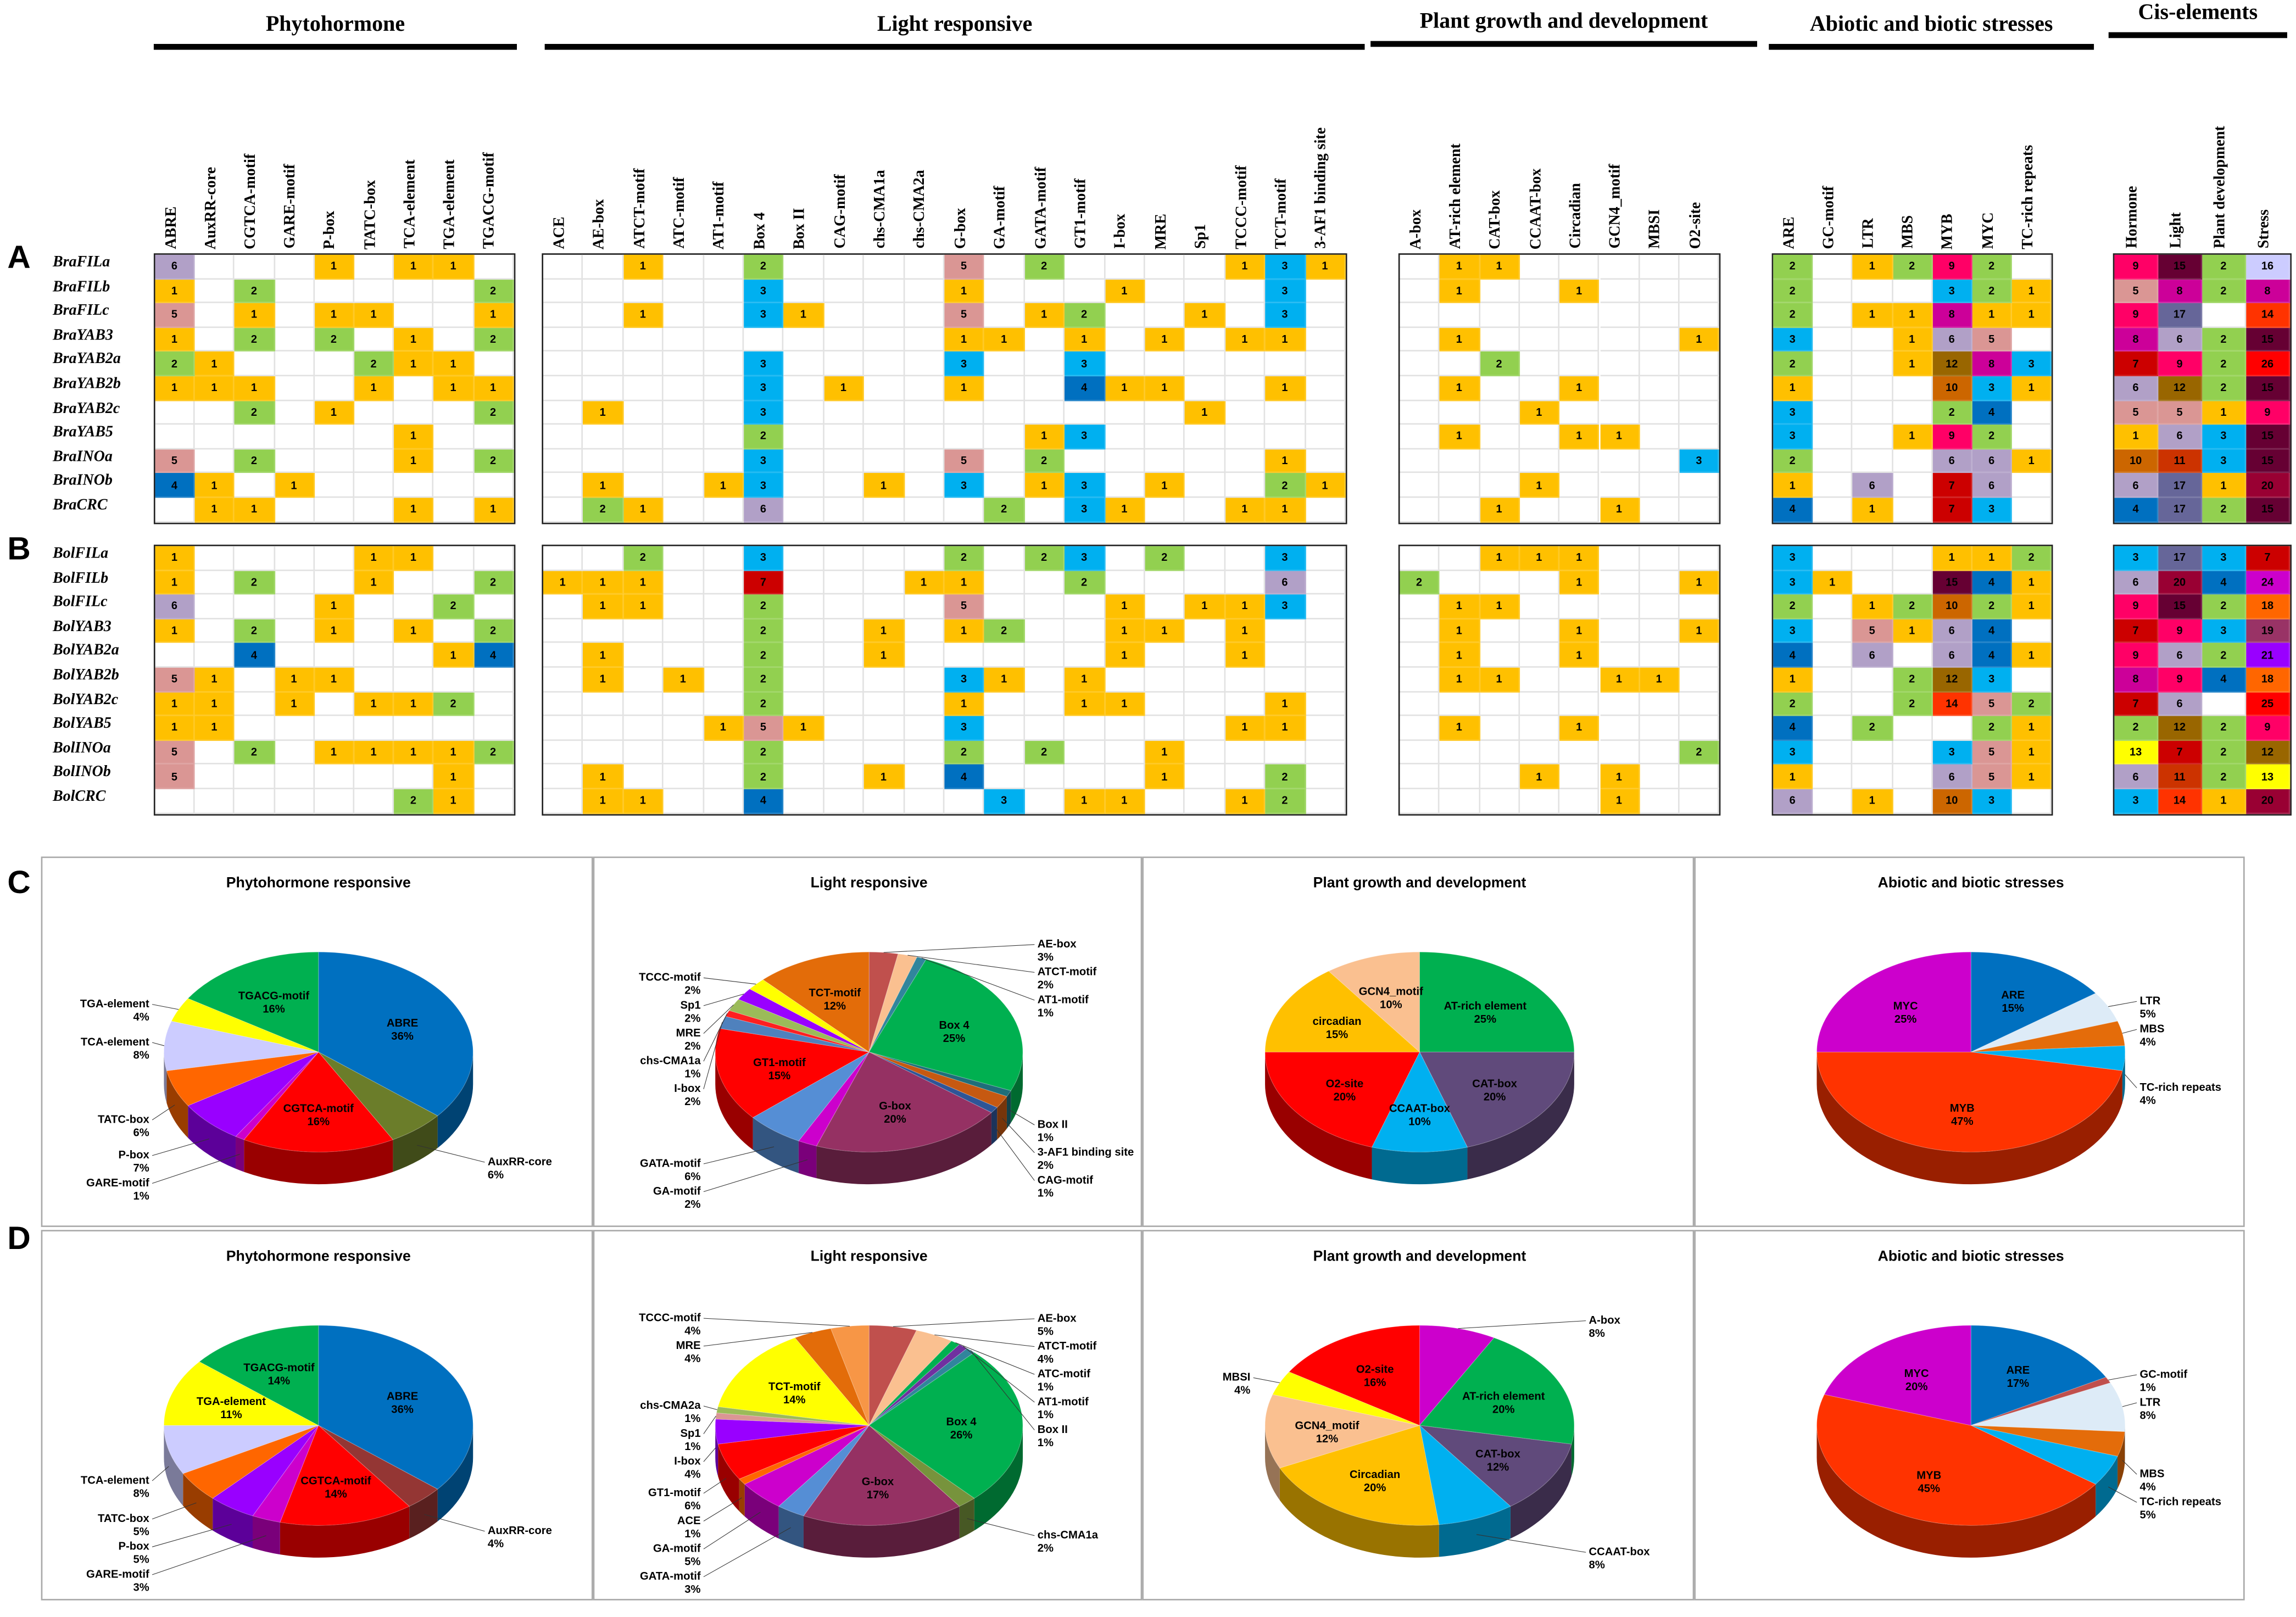  I want to click on slice-percent: 47%, so click(1963, 1122).